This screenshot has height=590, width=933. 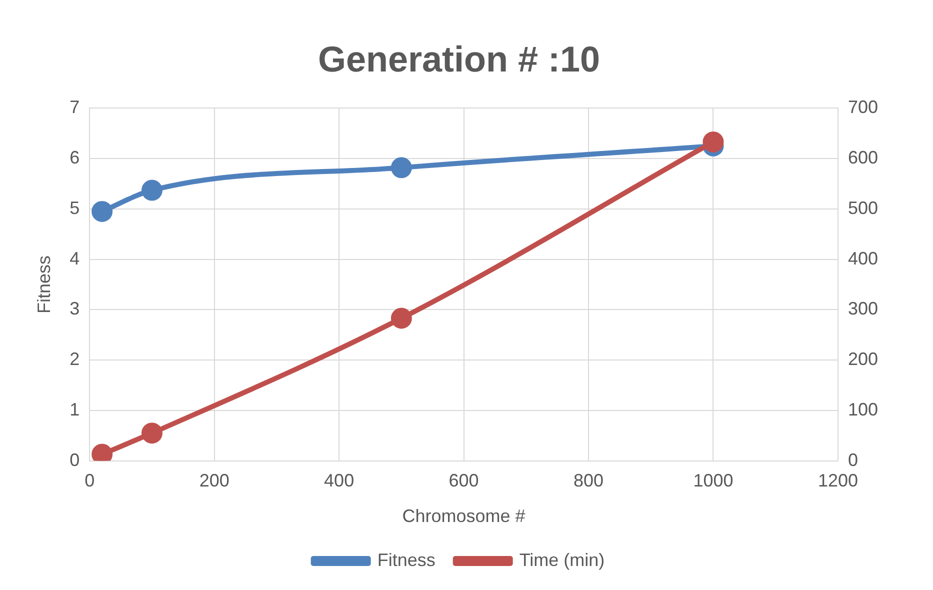 What do you see at coordinates (75, 158) in the screenshot?
I see `y-tick-label: 6` at bounding box center [75, 158].